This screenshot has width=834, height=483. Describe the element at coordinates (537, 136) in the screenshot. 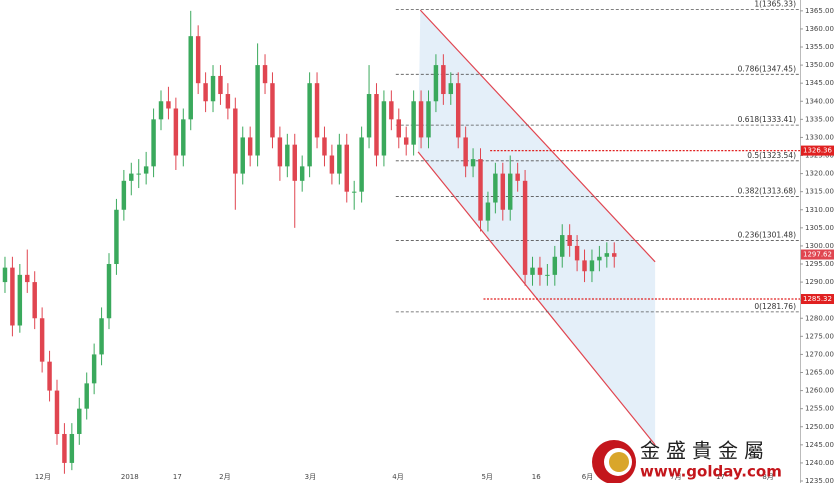

I see `channel-upper` at that location.